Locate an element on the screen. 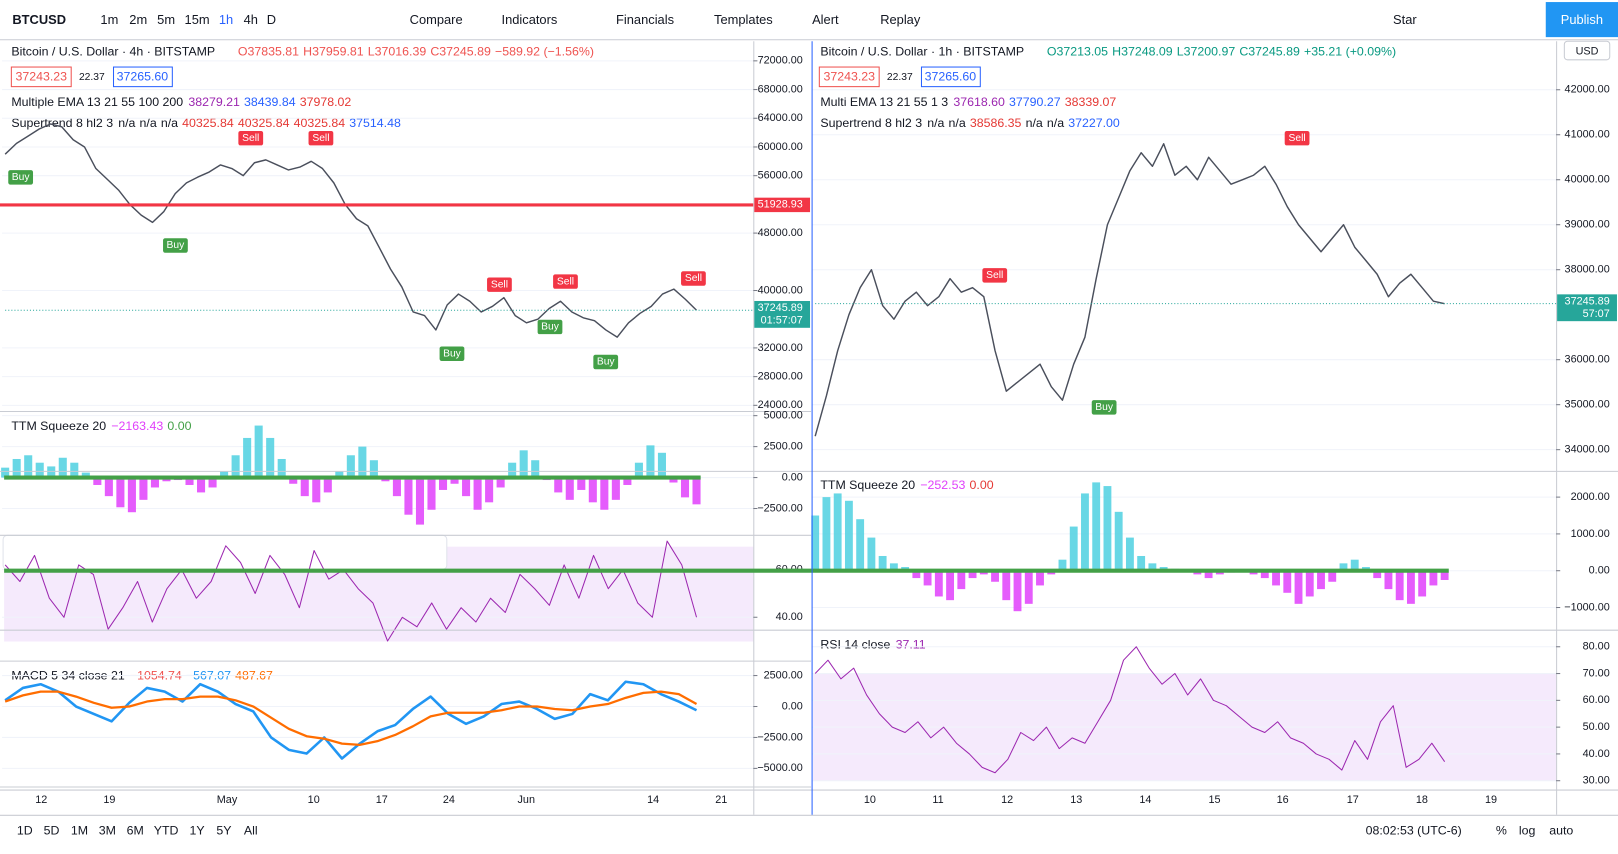 Image resolution: width=1618 pixels, height=854 pixels. x-tick-label: May is located at coordinates (227, 800).